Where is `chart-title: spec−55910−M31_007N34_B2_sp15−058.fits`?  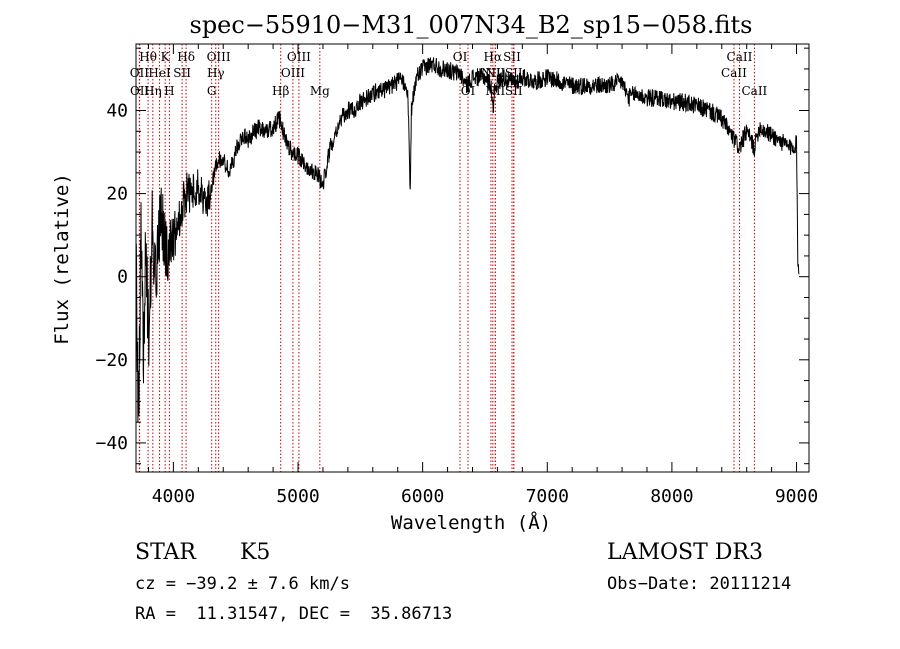 chart-title: spec−55910−M31_007N34_B2_sp15−058.fits is located at coordinates (471, 25).